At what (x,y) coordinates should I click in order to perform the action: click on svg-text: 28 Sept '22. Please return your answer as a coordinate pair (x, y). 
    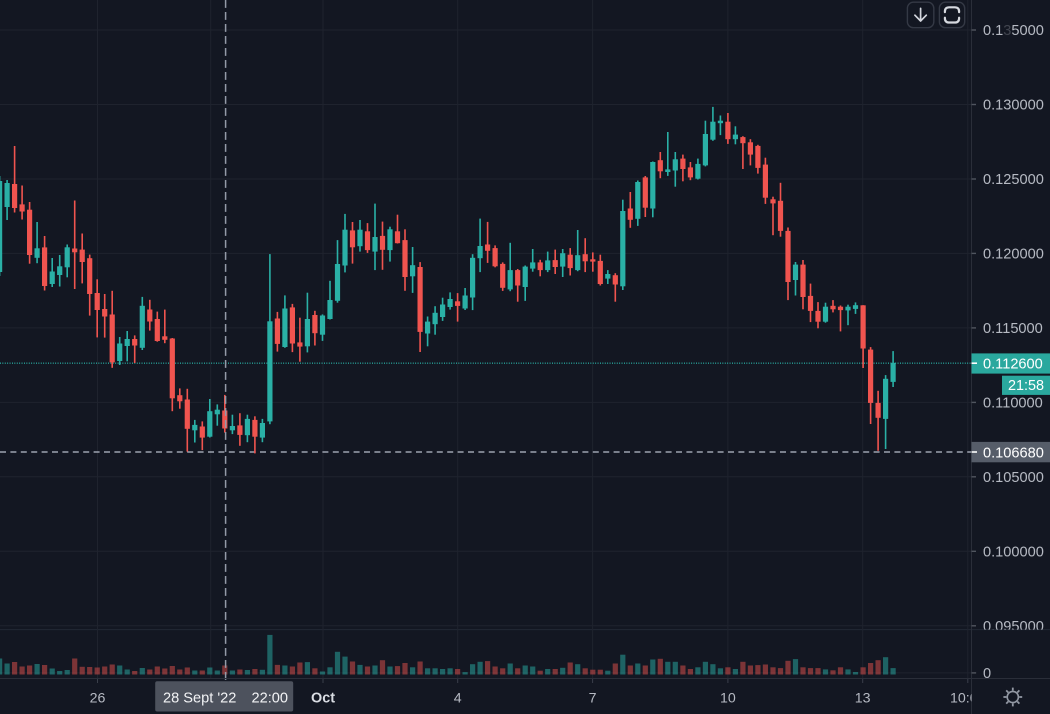
    Looking at the image, I should click on (199, 699).